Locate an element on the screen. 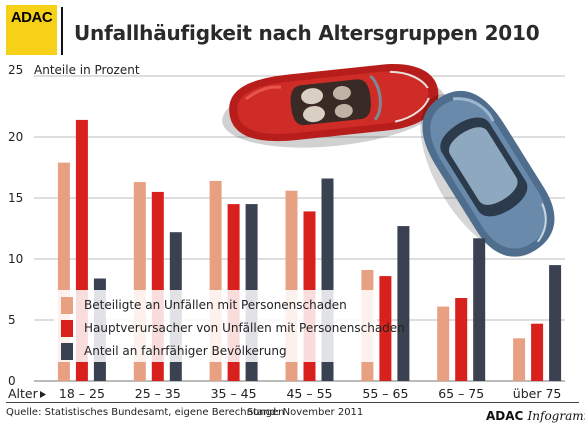 The width and height of the screenshot is (585, 427). red-car-illustration is located at coordinates (334, 106).